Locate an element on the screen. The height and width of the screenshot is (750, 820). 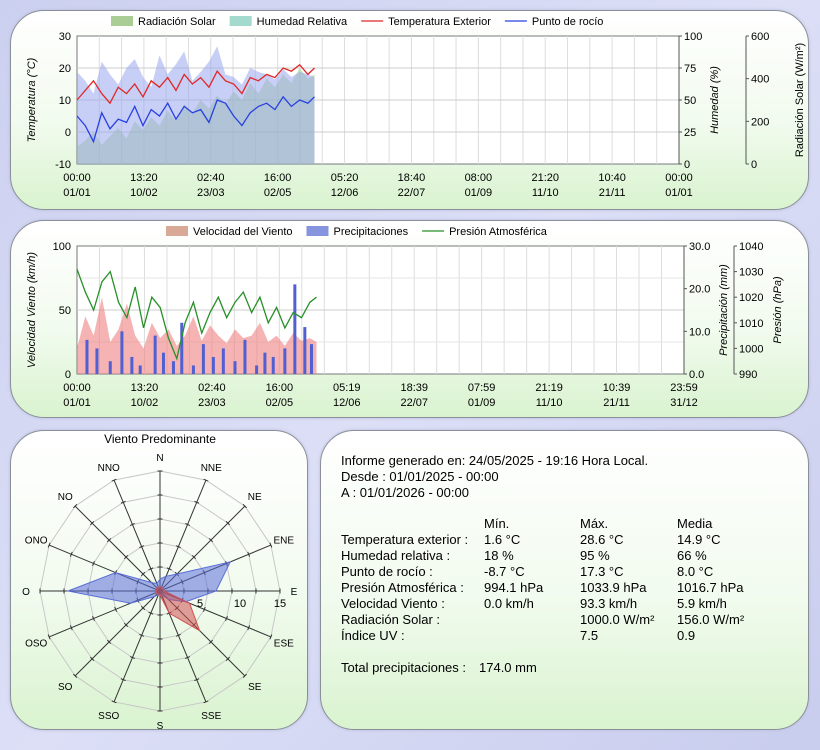
stats-max: 28.6 °C is located at coordinates (602, 539).